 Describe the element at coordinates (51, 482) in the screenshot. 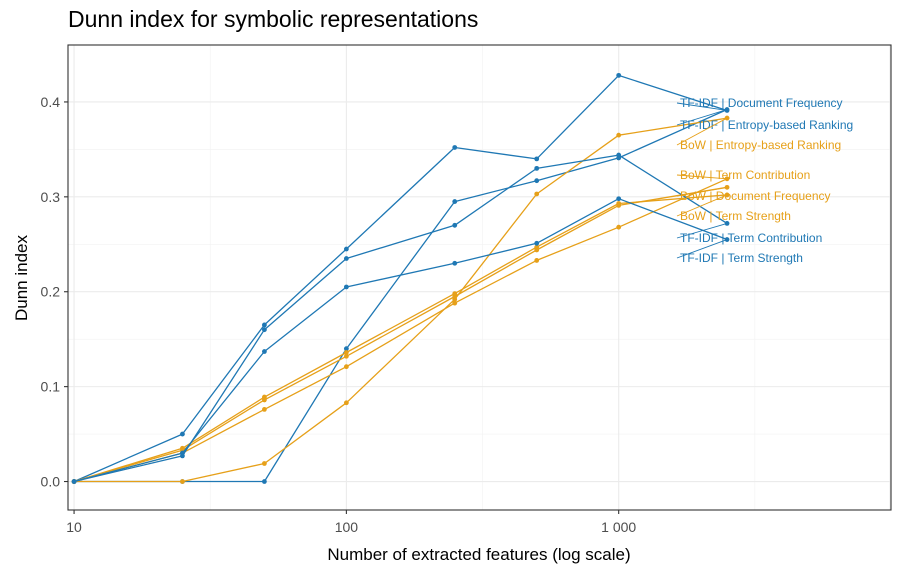

I see `y-tick-label: 0.0` at that location.